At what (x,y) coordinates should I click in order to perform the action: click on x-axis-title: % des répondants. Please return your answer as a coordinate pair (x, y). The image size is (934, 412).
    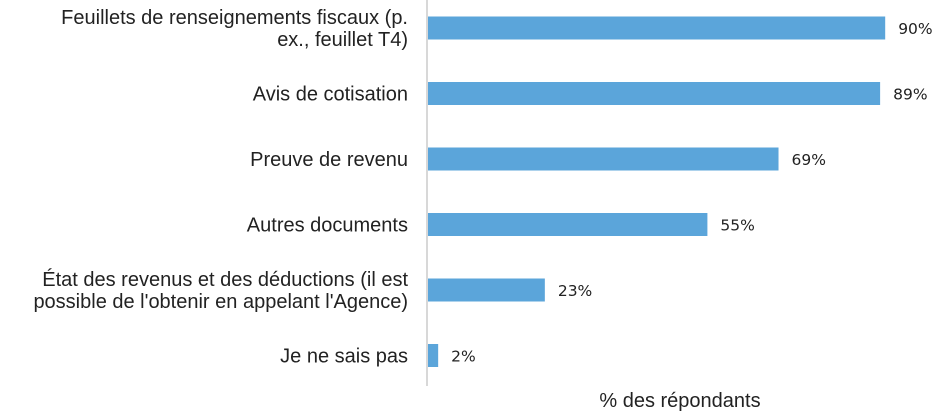
    Looking at the image, I should click on (679, 401).